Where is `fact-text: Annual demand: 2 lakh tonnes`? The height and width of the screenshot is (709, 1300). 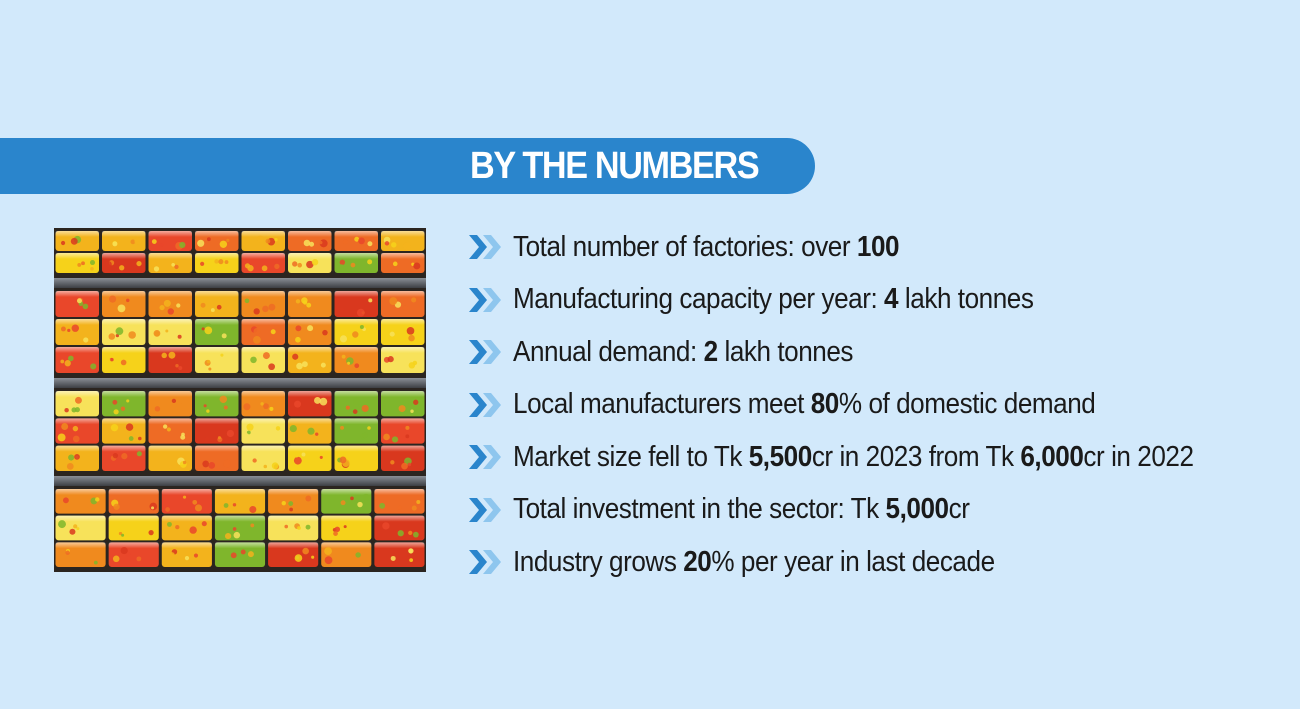
fact-text: Annual demand: 2 lakh tonnes is located at coordinates (683, 351).